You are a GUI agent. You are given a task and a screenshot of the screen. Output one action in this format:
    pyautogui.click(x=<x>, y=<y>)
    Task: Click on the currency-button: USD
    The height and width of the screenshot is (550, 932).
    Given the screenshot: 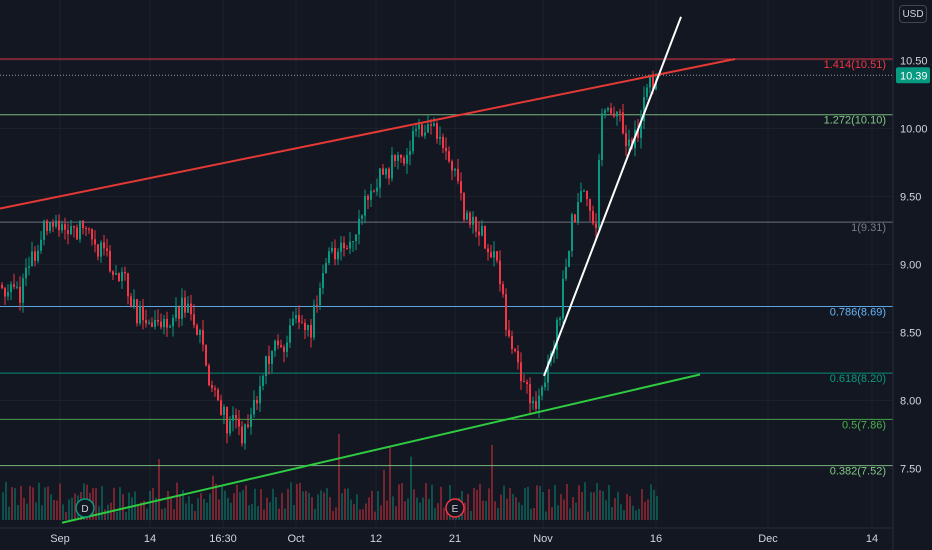 What is the action you would take?
    pyautogui.click(x=913, y=14)
    